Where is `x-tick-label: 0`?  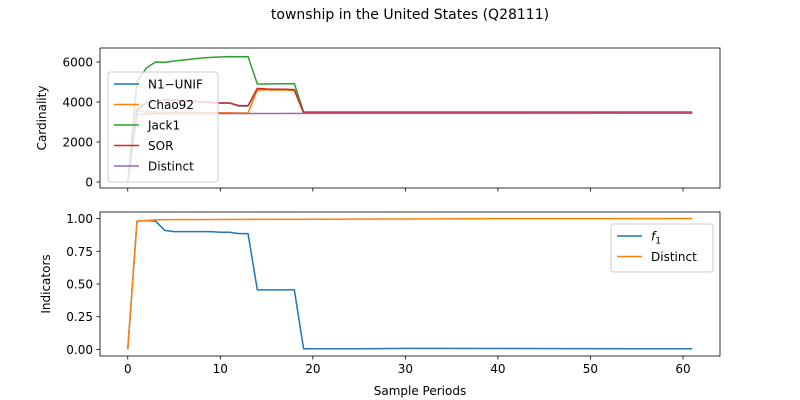 x-tick-label: 0 is located at coordinates (128, 369).